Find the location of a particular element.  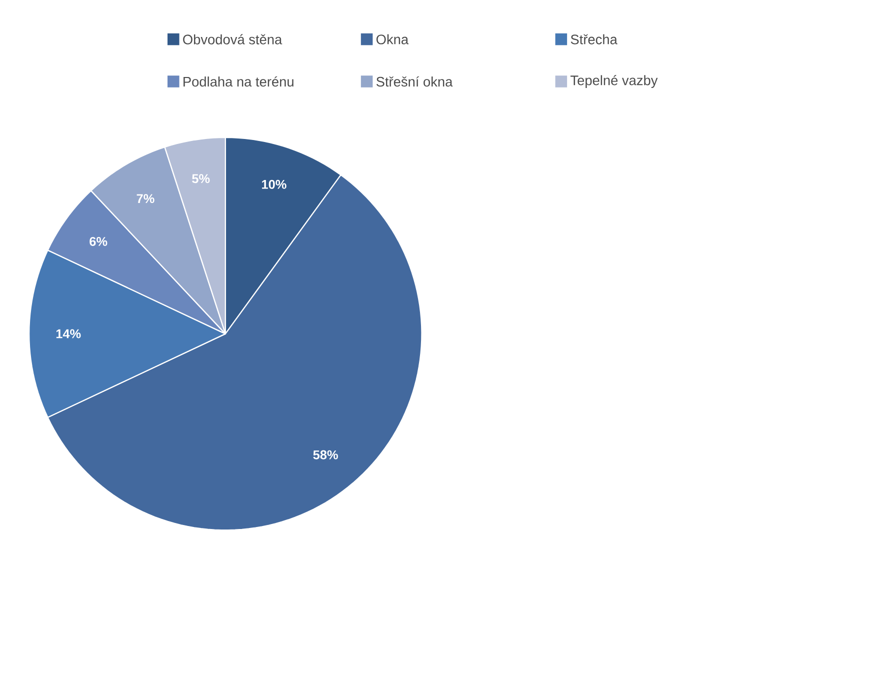

data-label: 58% is located at coordinates (325, 455).